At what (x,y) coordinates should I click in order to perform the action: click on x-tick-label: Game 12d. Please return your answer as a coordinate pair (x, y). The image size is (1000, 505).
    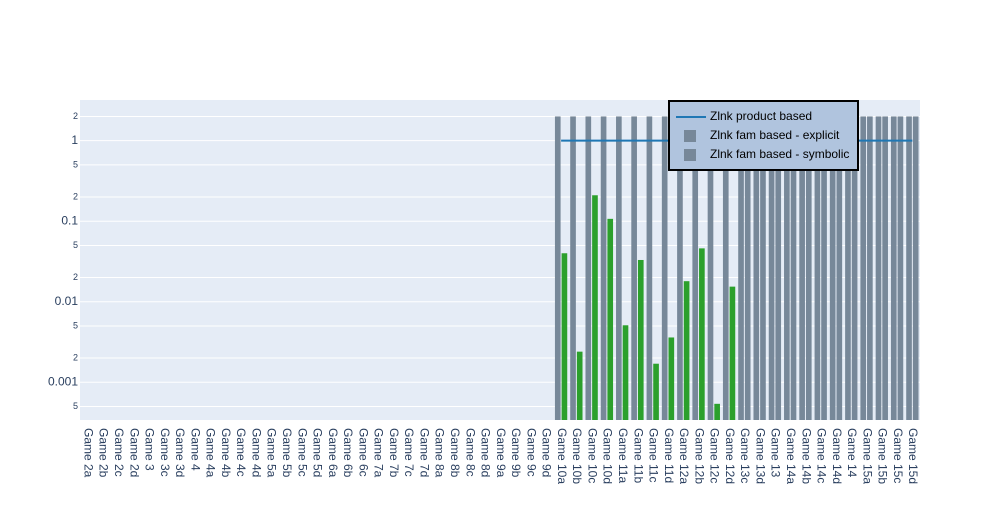
    Looking at the image, I should click on (730, 456).